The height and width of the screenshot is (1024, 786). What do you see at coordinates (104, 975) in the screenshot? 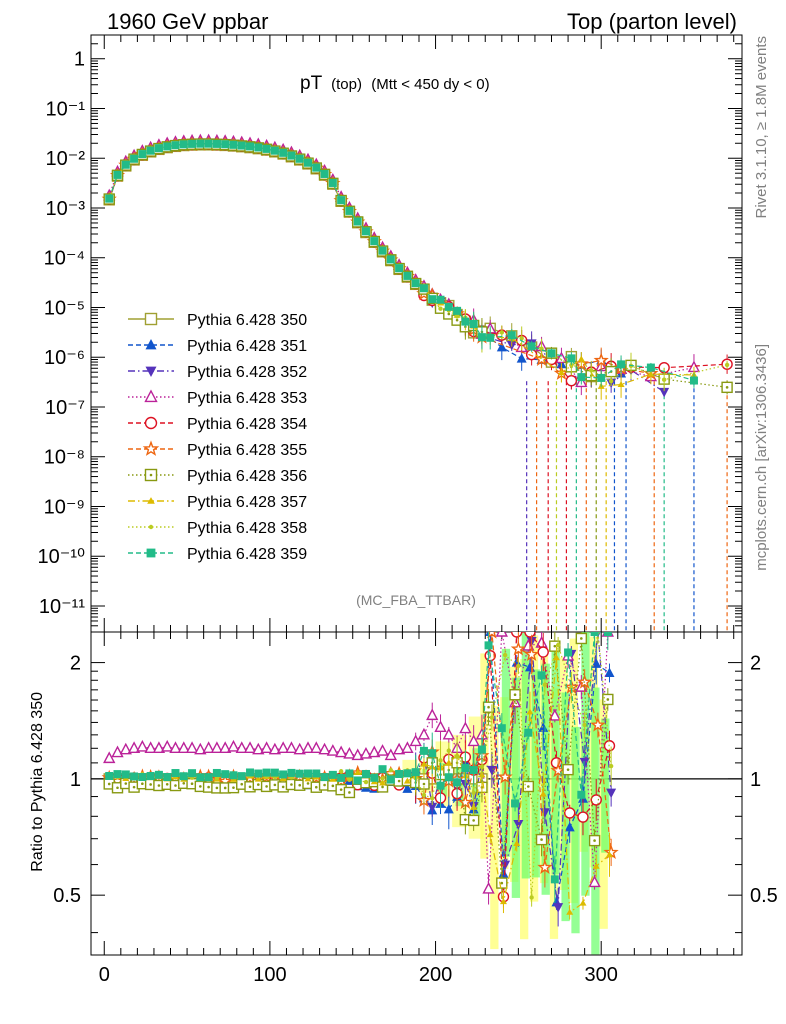
I see `ratio-x-tick-label: 0` at bounding box center [104, 975].